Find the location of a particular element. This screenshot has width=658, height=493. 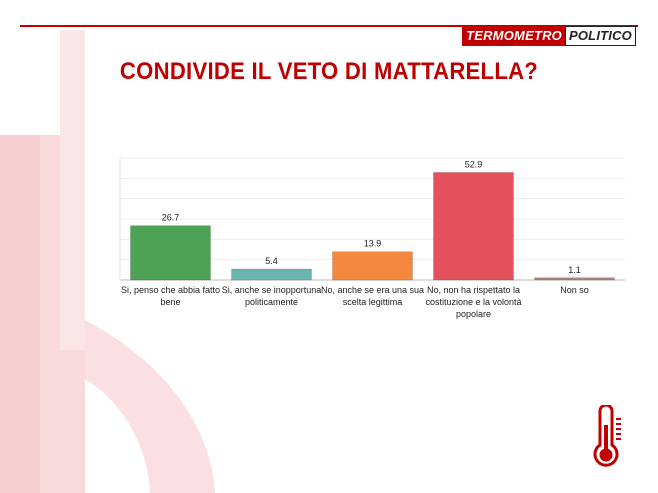

data-label-5: 1.1 is located at coordinates (574, 270).